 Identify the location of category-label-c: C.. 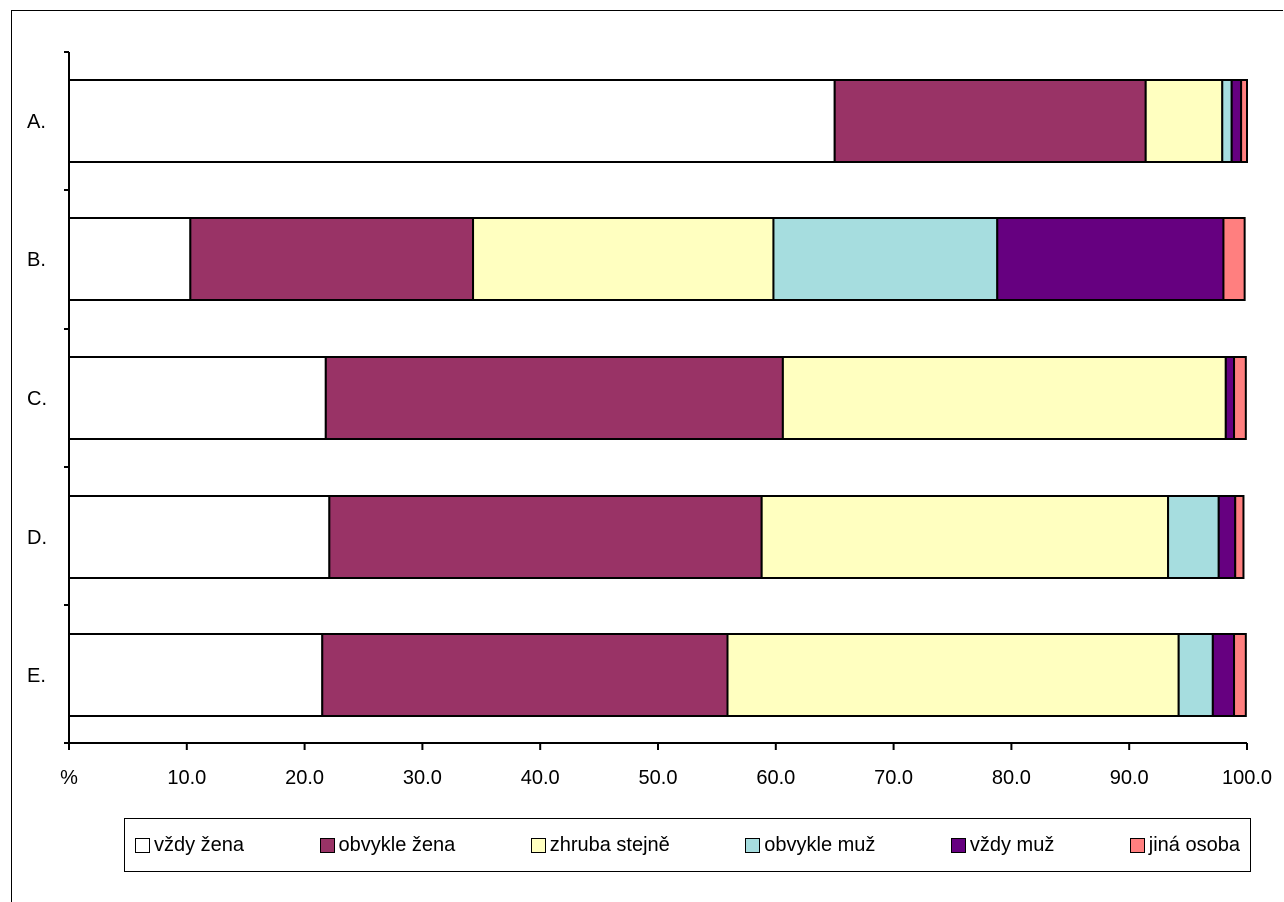
(37, 399).